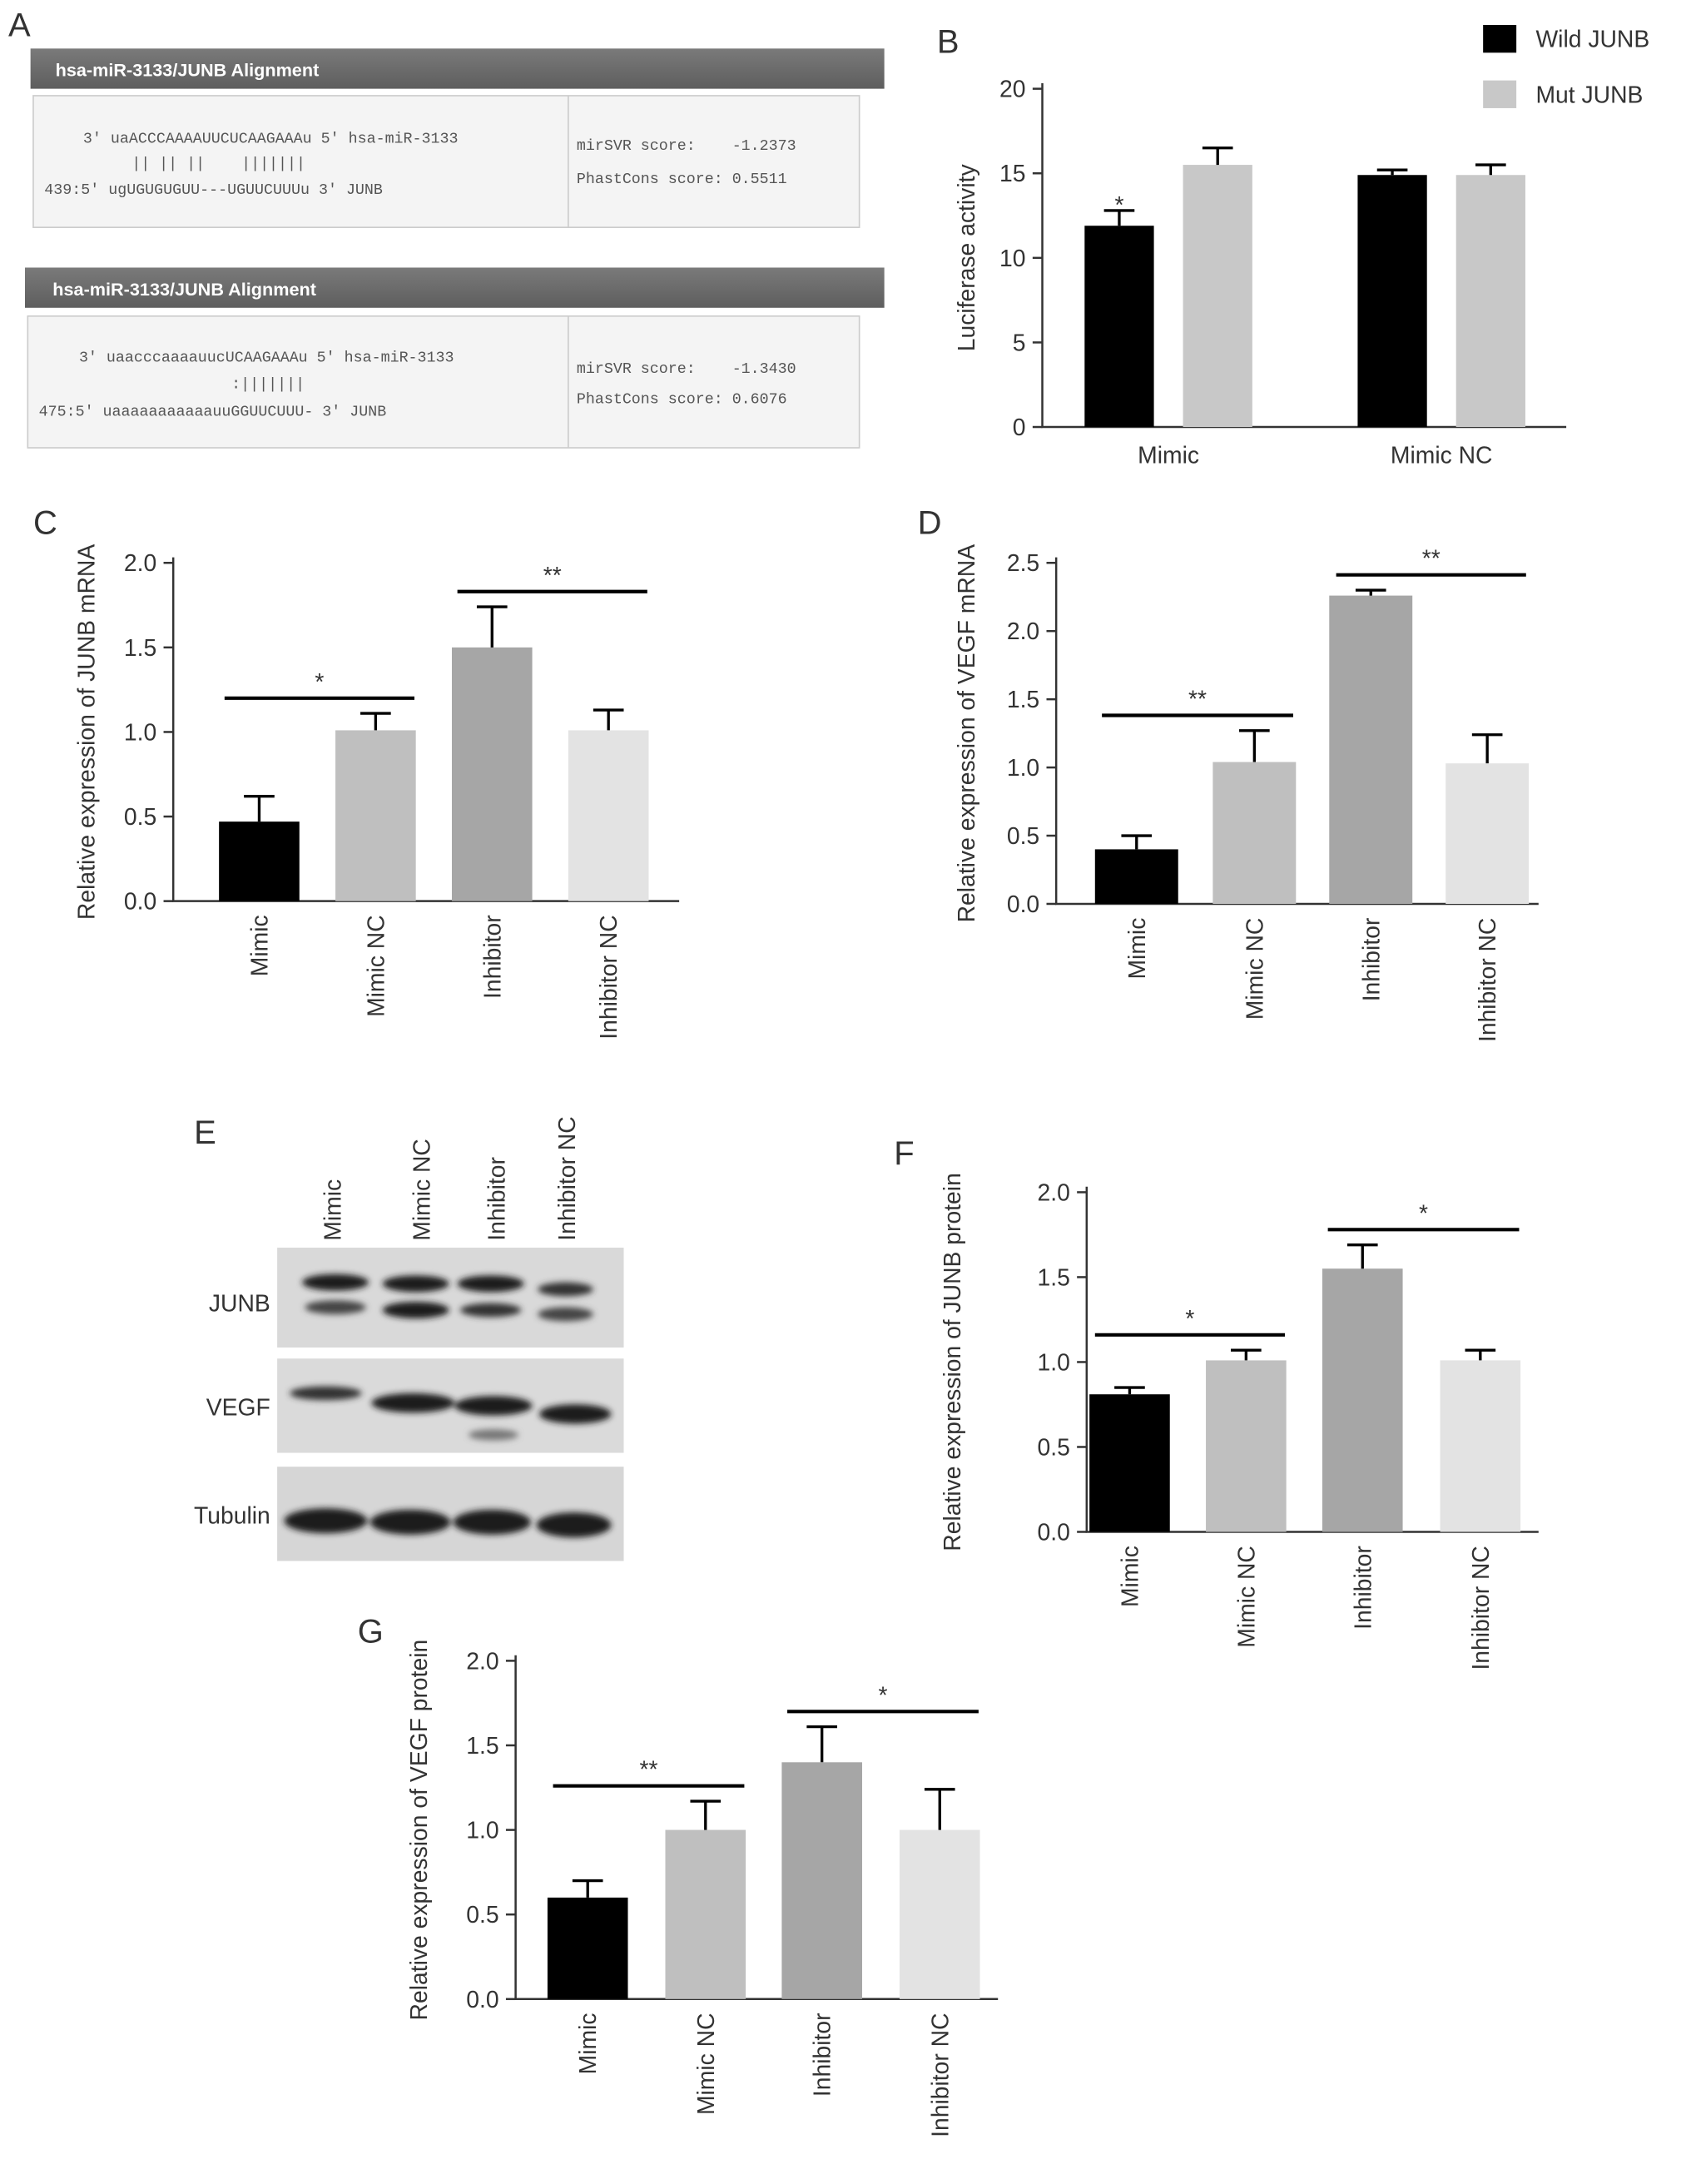 The image size is (1691, 2184). What do you see at coordinates (213, 412) in the screenshot?
I see `alignment-line: 475:5' uaaaaaaaaaaauuGGUUCUUU- 3' JUNB` at bounding box center [213, 412].